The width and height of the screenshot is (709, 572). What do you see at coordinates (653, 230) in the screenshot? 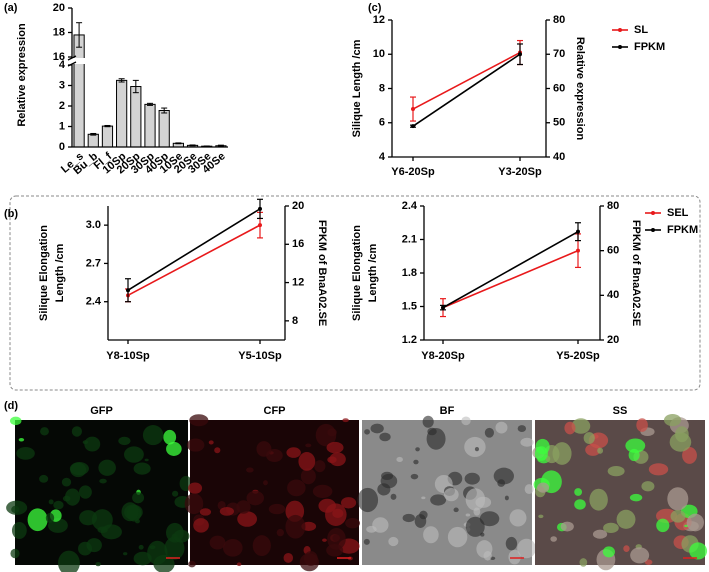
I see `legend-swatch` at bounding box center [653, 230].